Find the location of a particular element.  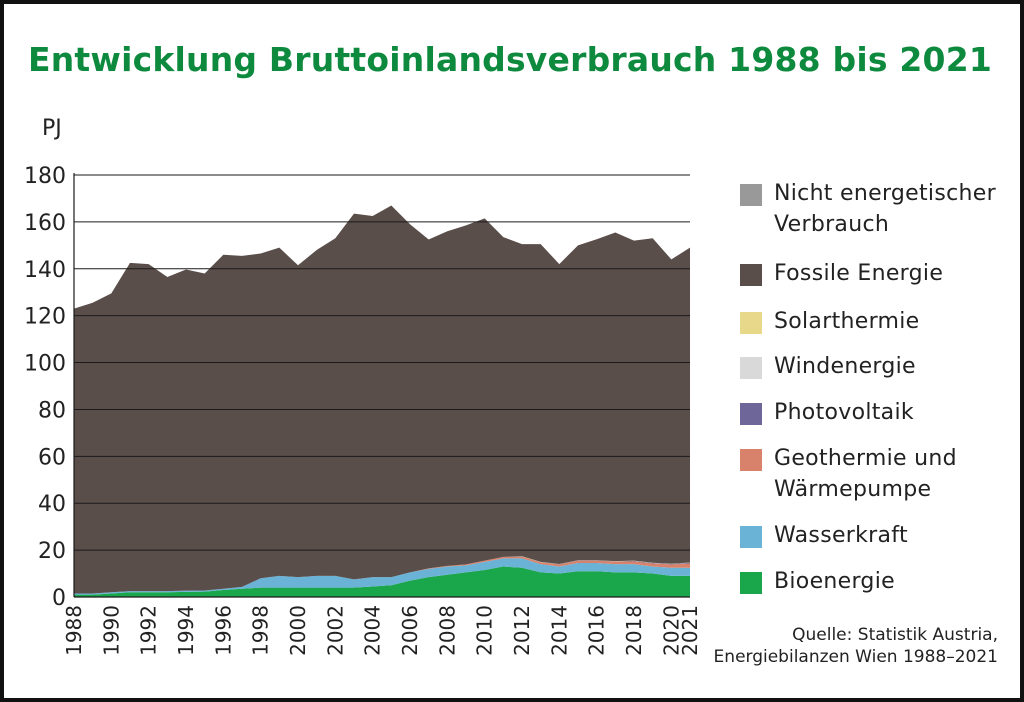

legend-item: Wasserkraft is located at coordinates (824, 537).